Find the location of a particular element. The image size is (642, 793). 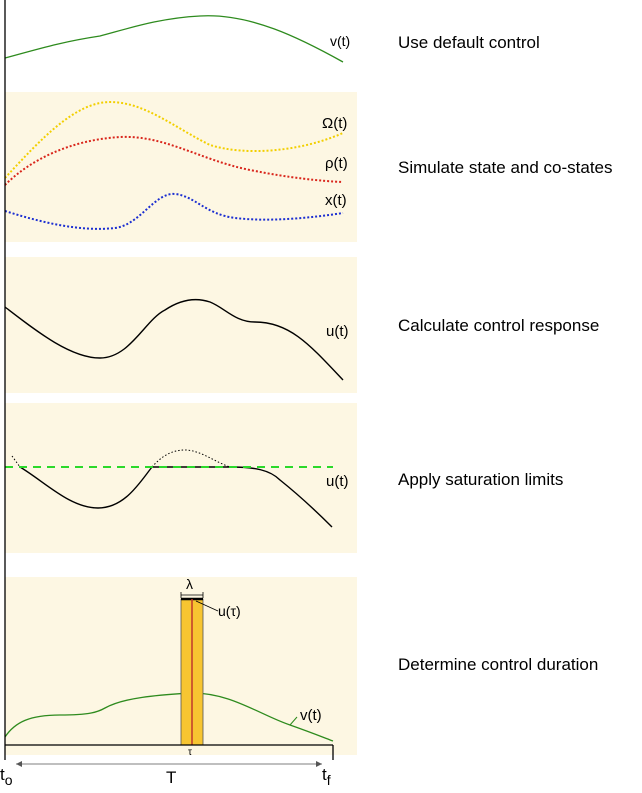

rho-label: ρ(t) is located at coordinates (336, 163).